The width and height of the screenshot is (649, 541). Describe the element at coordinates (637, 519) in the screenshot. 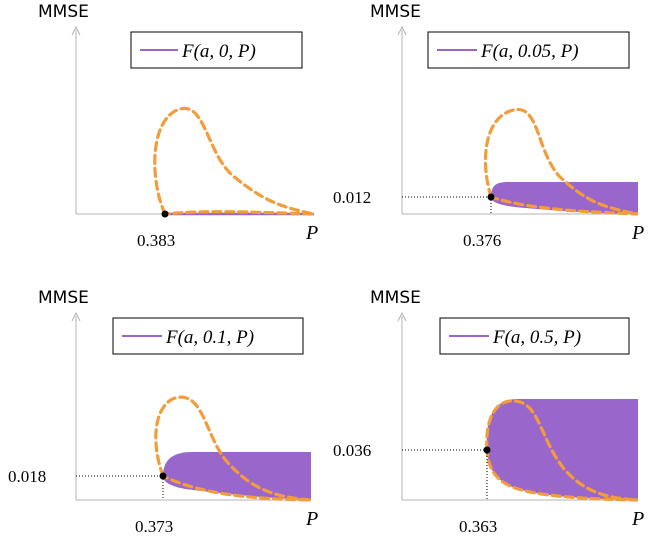

I see `panel-4-xlabel: P` at that location.